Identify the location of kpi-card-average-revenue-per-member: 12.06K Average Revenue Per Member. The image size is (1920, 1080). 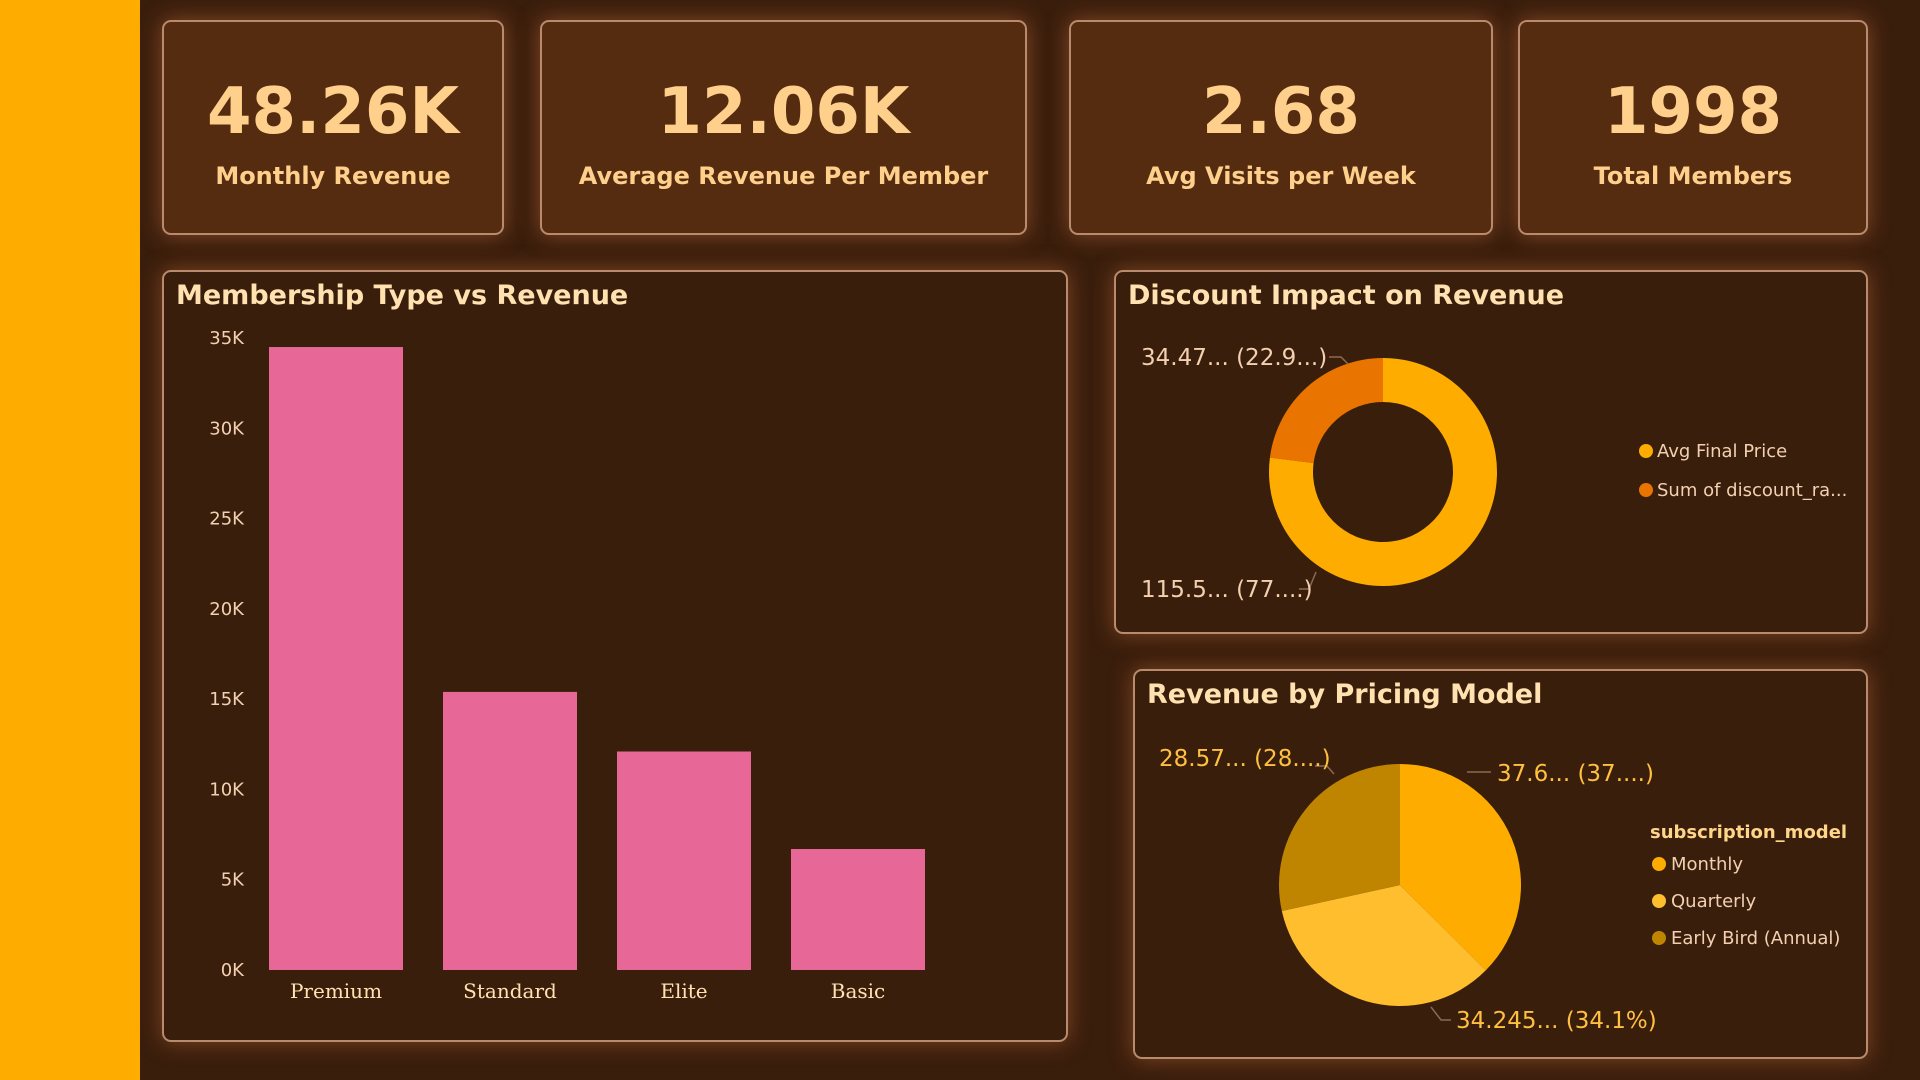
(783, 127).